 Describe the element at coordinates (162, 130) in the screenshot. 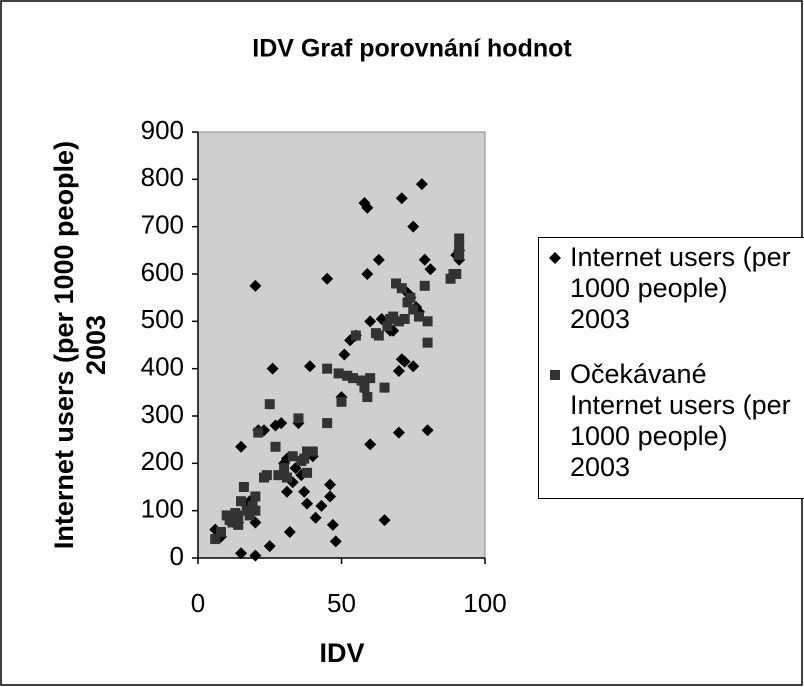

I see `y-tick-label: 900` at that location.